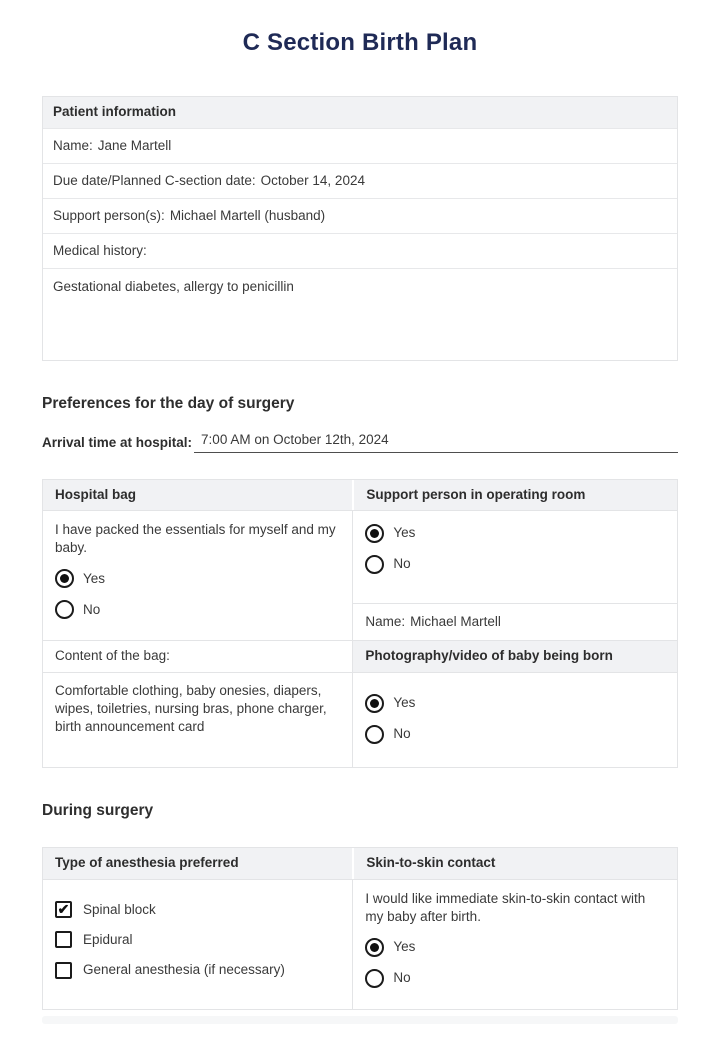 This screenshot has width=720, height=1044. What do you see at coordinates (168, 404) in the screenshot?
I see `preferences-heading: Preferences for the day of surgery` at bounding box center [168, 404].